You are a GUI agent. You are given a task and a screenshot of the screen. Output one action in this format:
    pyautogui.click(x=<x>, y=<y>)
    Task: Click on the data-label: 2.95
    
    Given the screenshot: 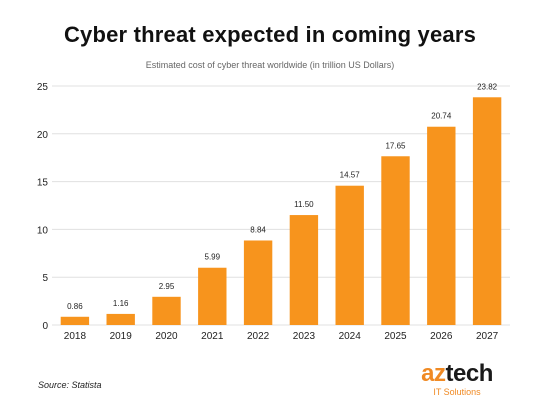 What is the action you would take?
    pyautogui.click(x=167, y=286)
    